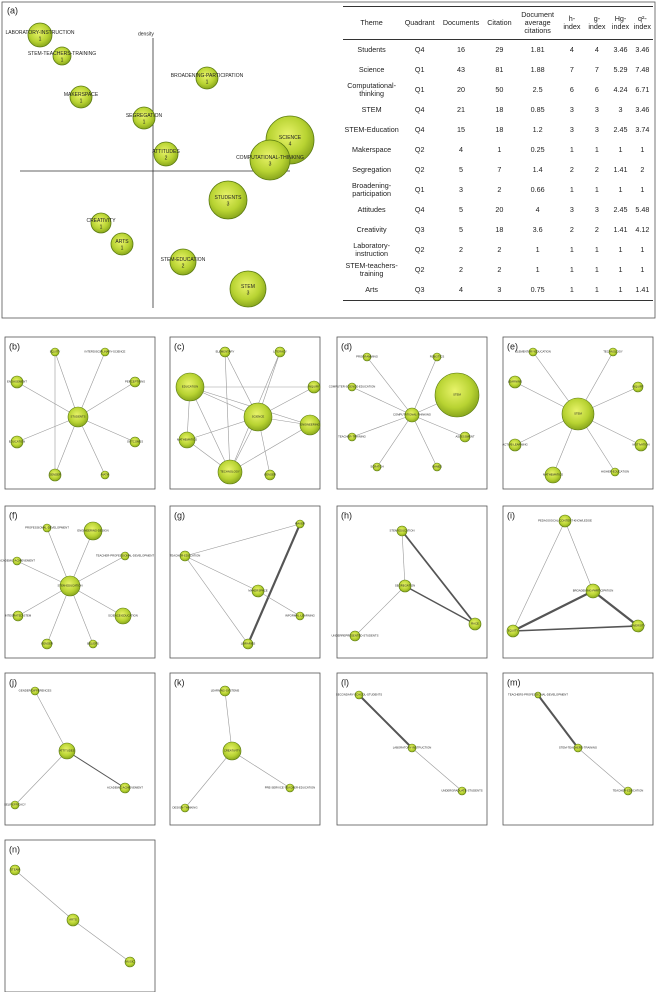 This screenshot has height=992, width=658. I want to click on node-label: GAMES, so click(437, 467).